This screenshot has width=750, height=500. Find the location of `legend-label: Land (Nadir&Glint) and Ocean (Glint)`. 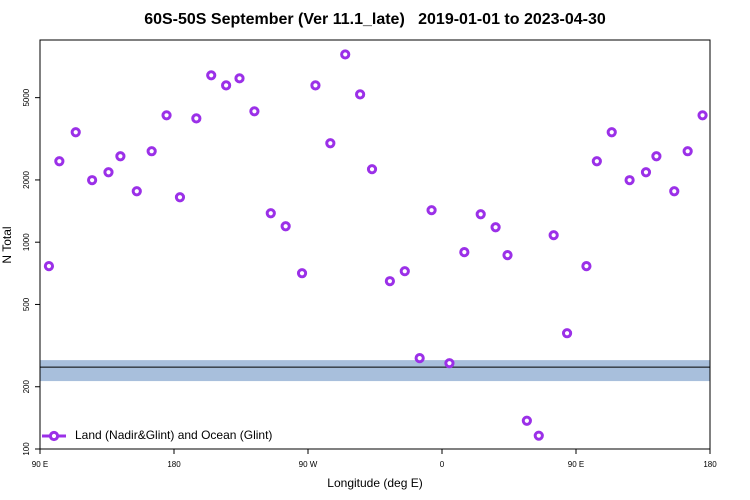

legend-label: Land (Nadir&Glint) and Ocean (Glint) is located at coordinates (173, 435).